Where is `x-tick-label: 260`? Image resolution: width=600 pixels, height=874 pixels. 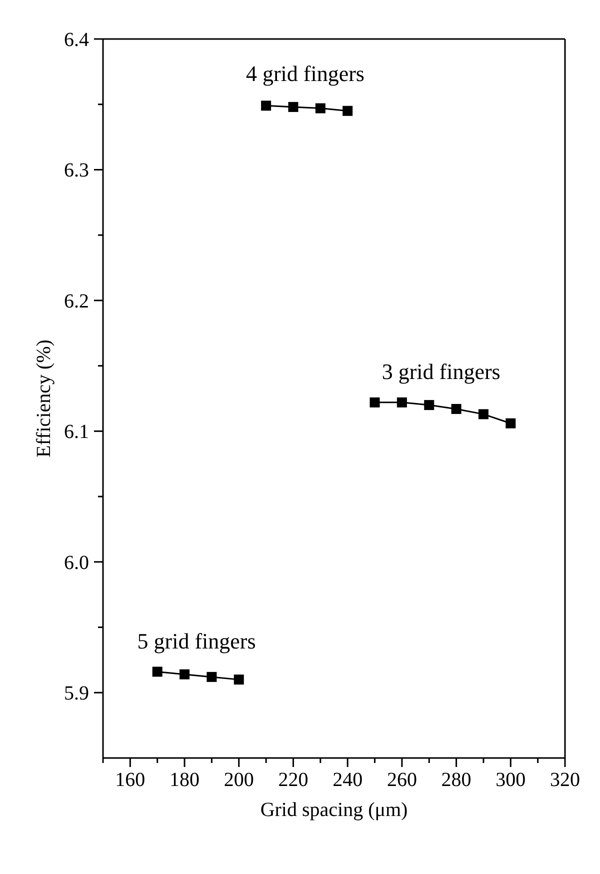
x-tick-label: 260 is located at coordinates (401, 780).